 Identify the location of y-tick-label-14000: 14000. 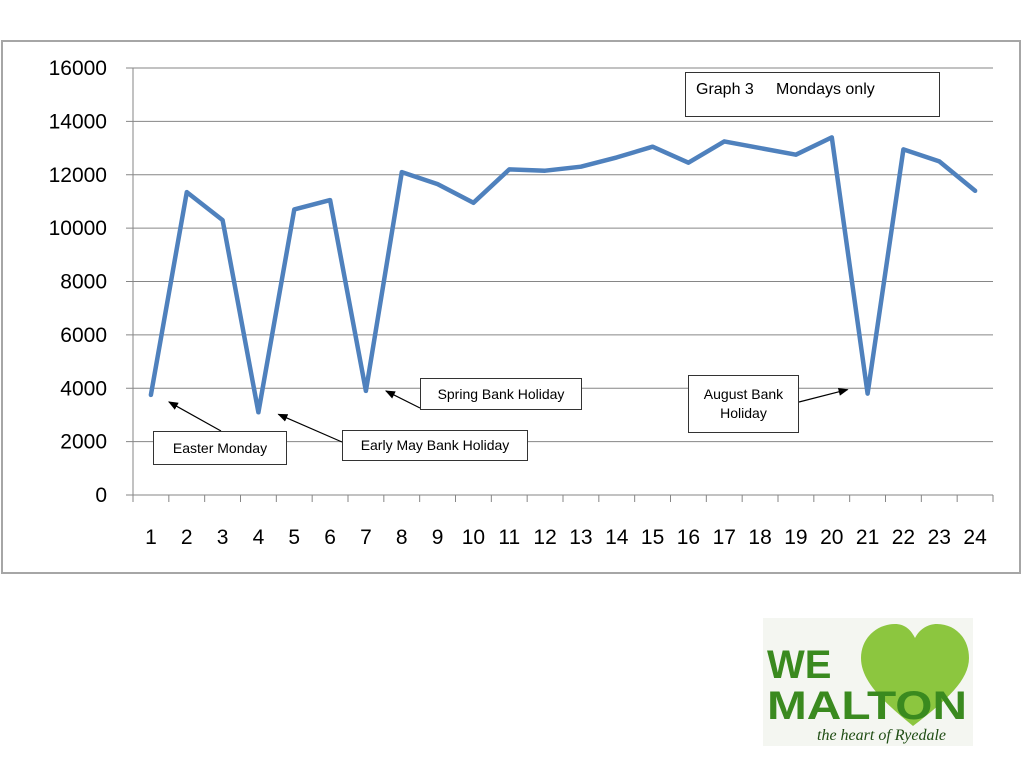
(78, 121).